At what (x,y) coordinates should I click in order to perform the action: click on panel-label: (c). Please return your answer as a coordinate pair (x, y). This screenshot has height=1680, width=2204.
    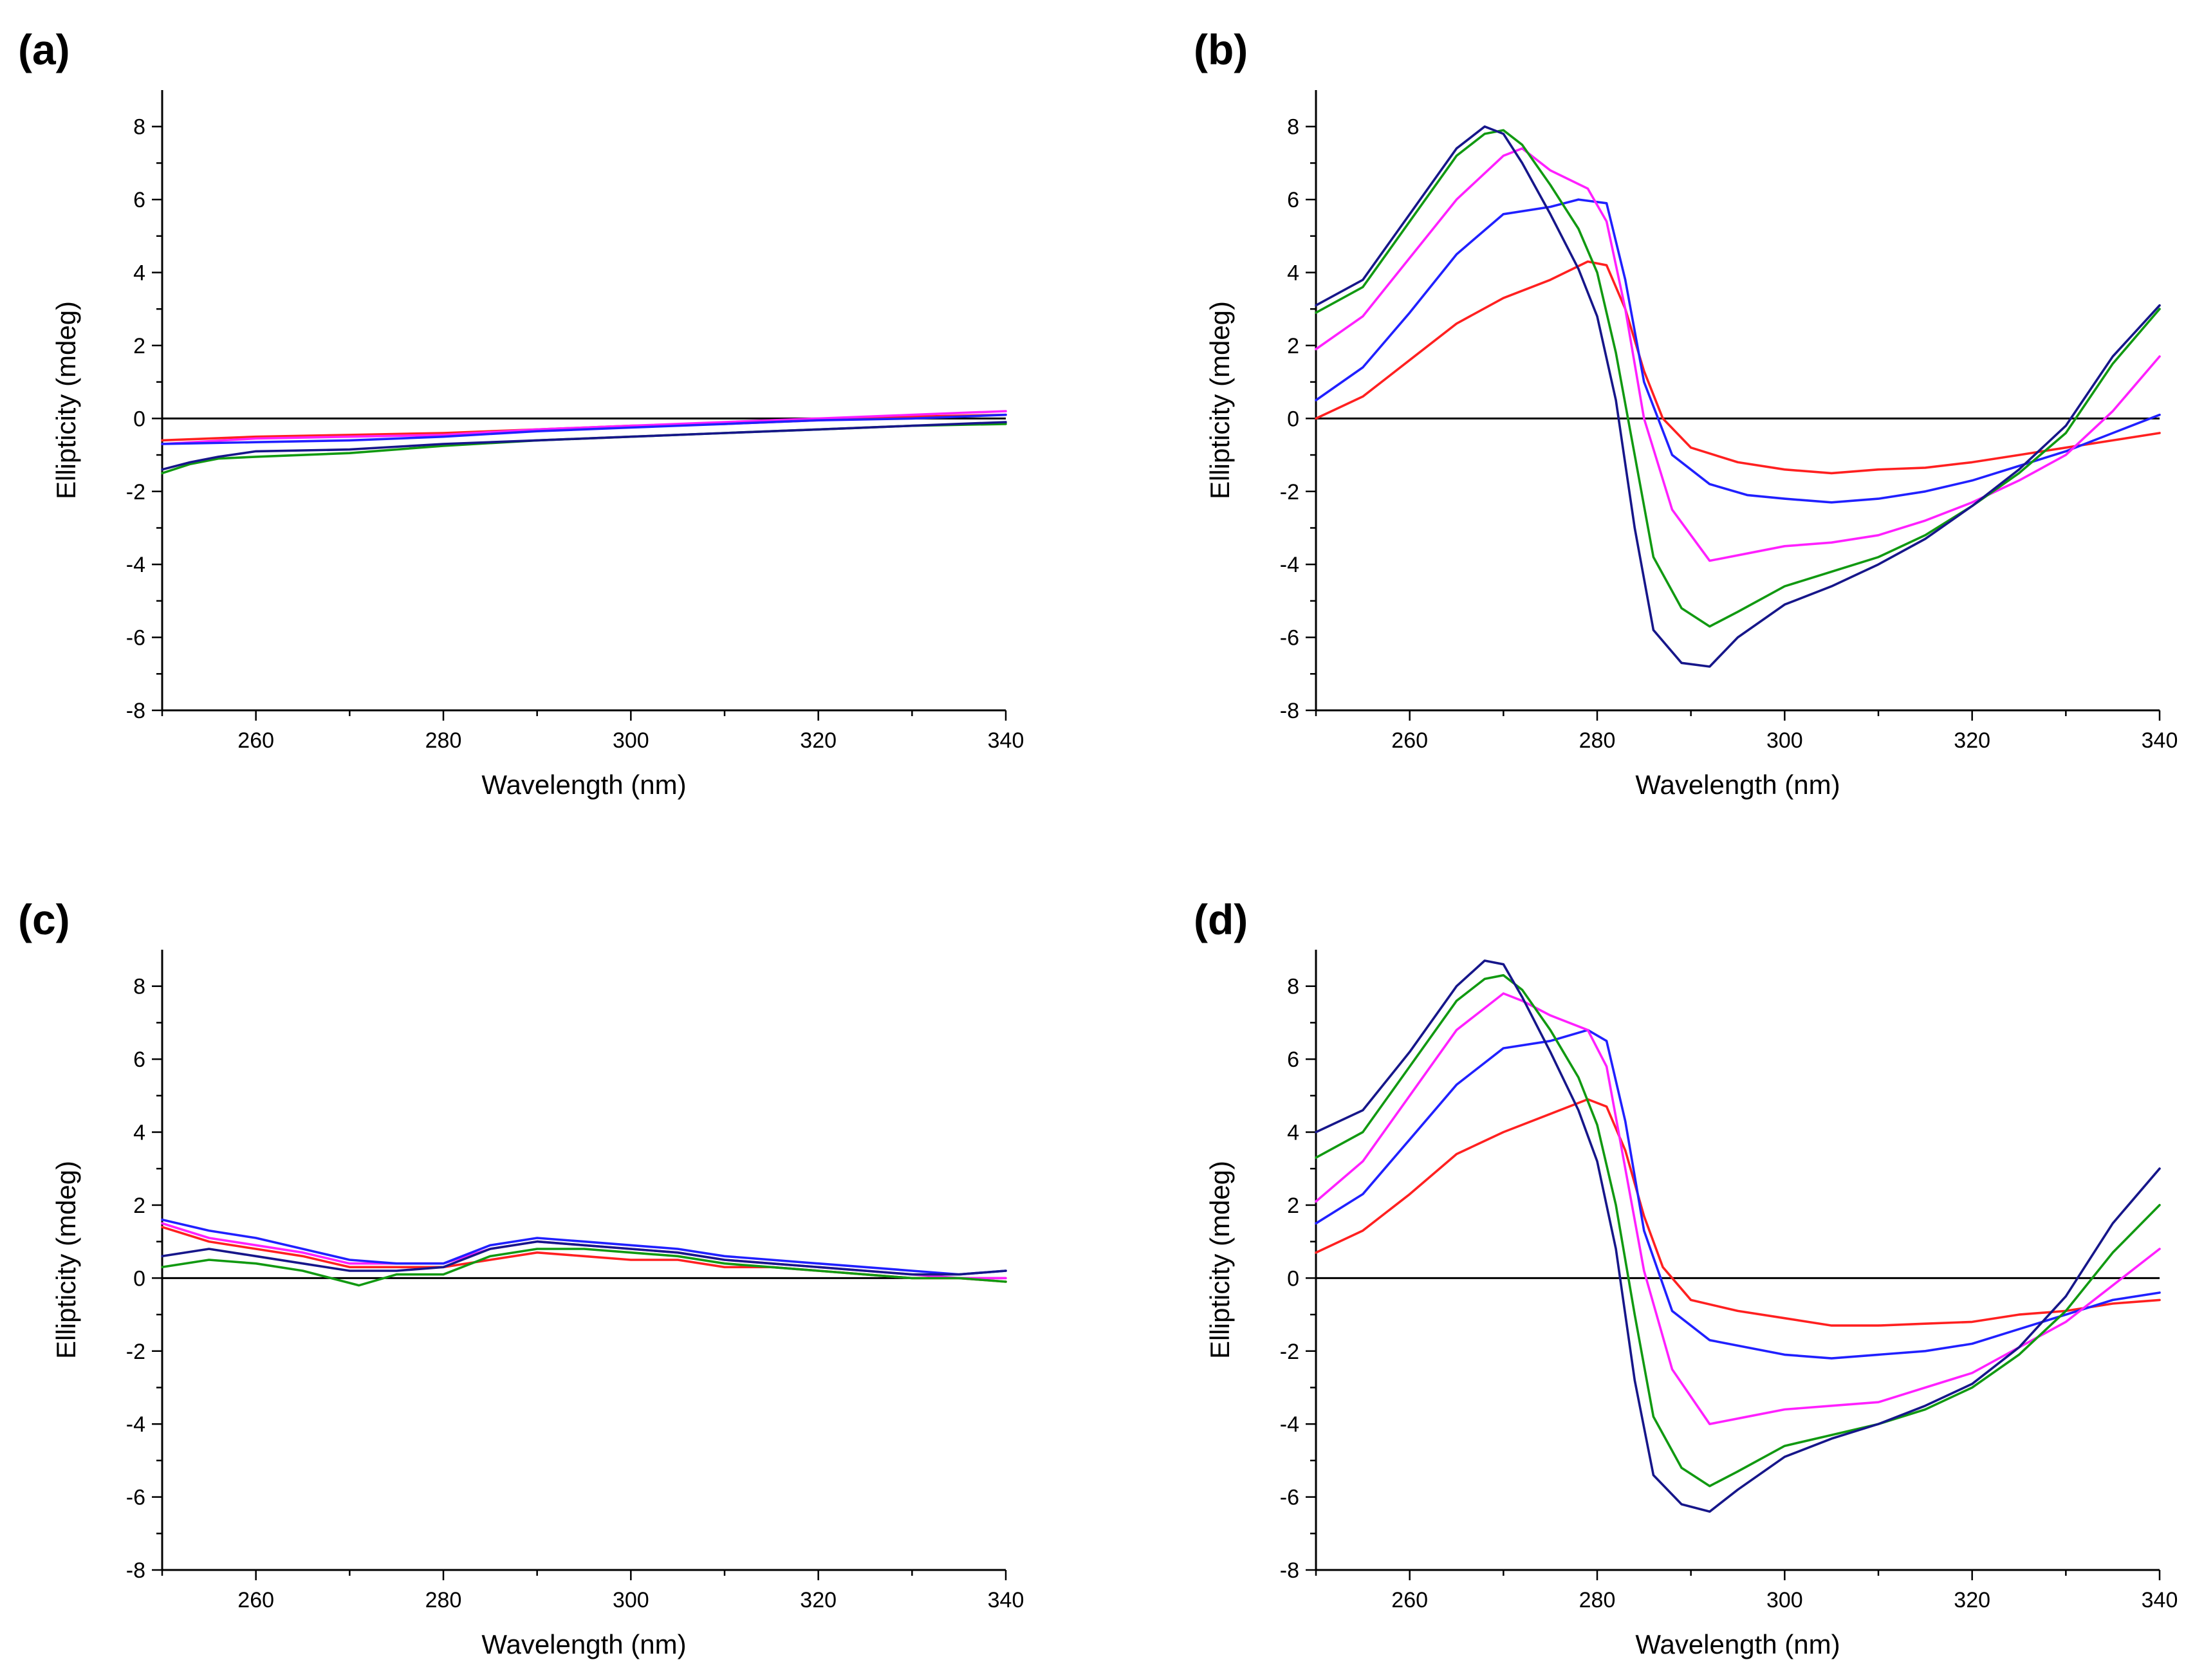
    Looking at the image, I should click on (44, 919).